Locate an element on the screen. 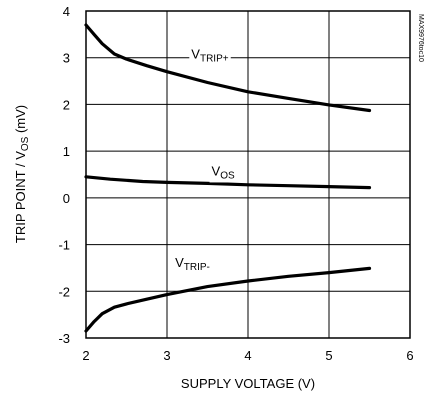 This screenshot has width=427, height=398. x-tick-label-2: 4 is located at coordinates (247, 355).